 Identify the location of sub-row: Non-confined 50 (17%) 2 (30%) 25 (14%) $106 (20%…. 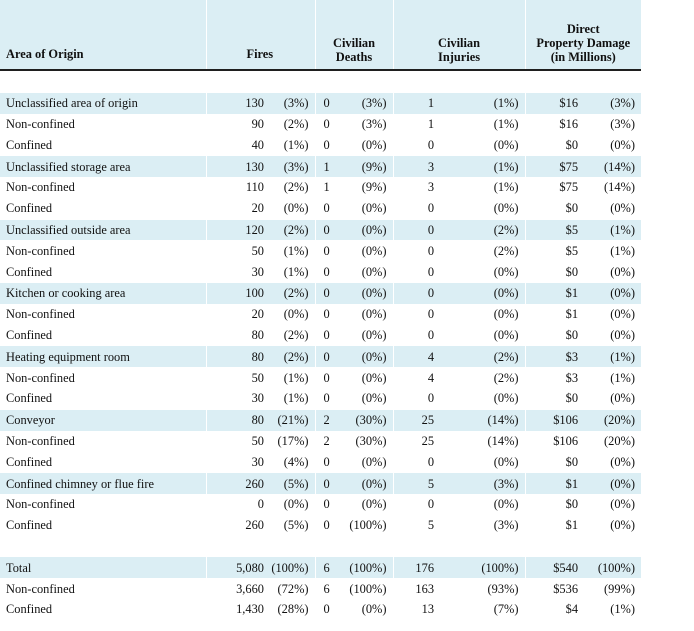
(347, 441).